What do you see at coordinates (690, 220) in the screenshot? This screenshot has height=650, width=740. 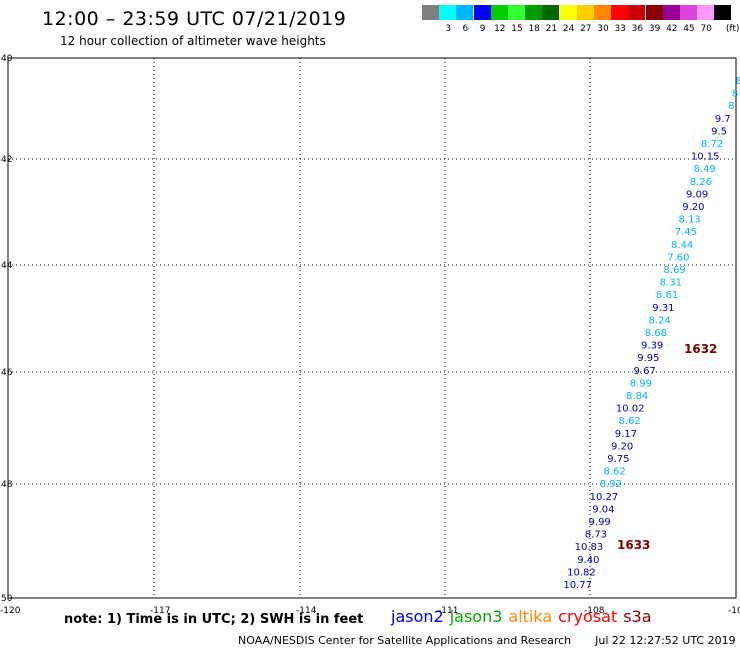 I see `wave-height-label: 8.13` at bounding box center [690, 220].